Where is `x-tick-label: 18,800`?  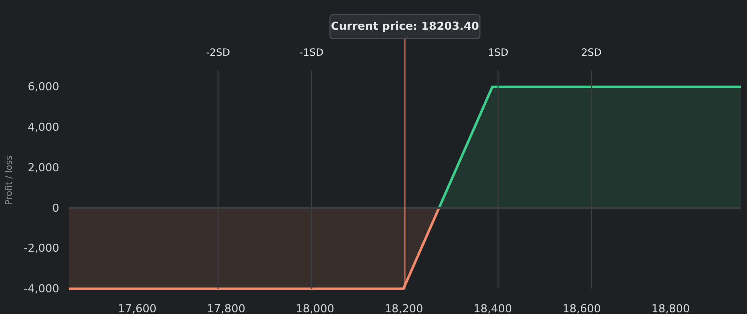 x-tick-label: 18,800 is located at coordinates (671, 309).